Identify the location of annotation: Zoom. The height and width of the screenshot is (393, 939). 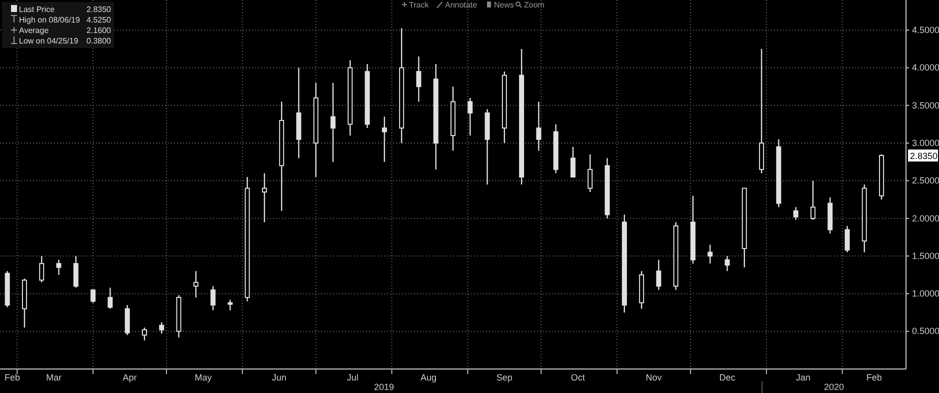
(534, 5).